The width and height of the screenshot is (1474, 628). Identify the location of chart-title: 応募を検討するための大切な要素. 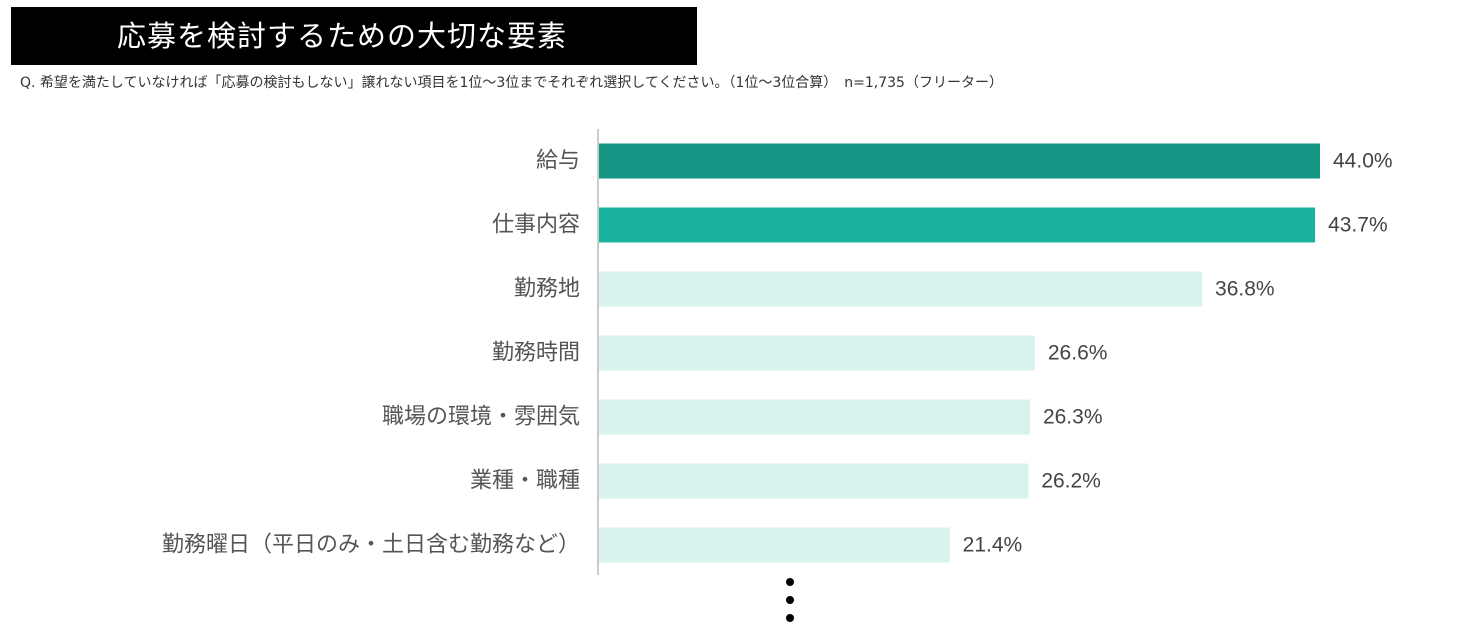
(342, 36).